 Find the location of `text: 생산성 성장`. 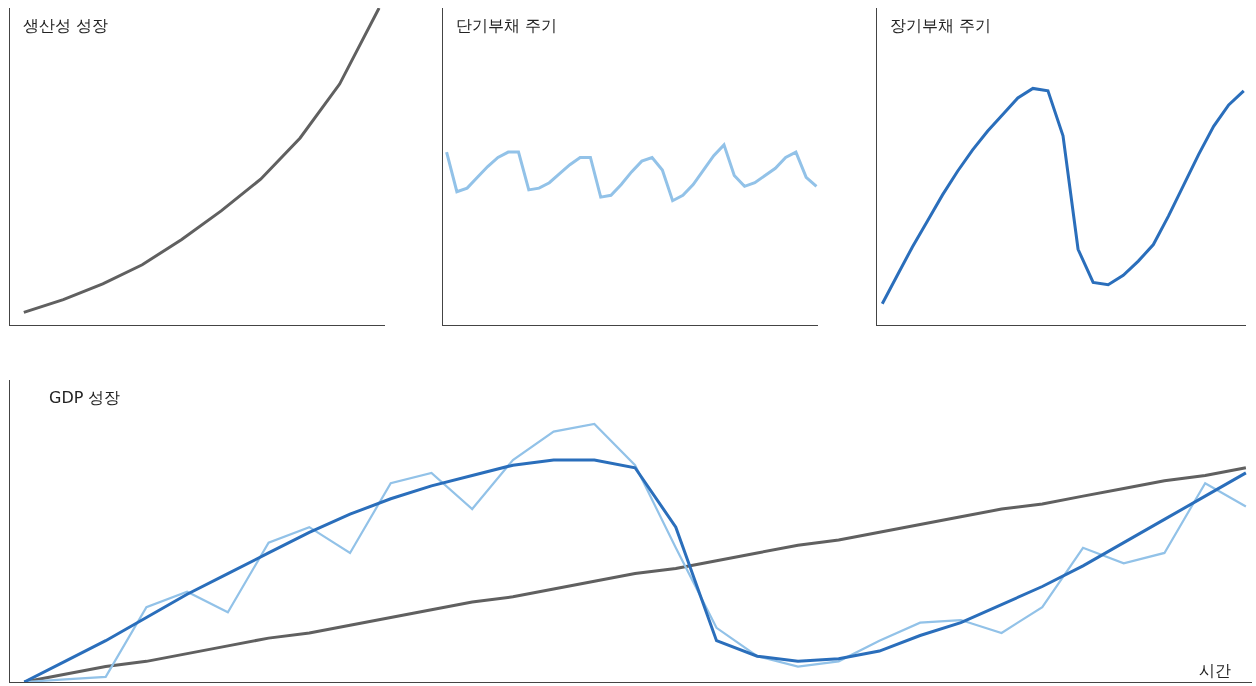

text: 생산성 성장 is located at coordinates (66, 25).